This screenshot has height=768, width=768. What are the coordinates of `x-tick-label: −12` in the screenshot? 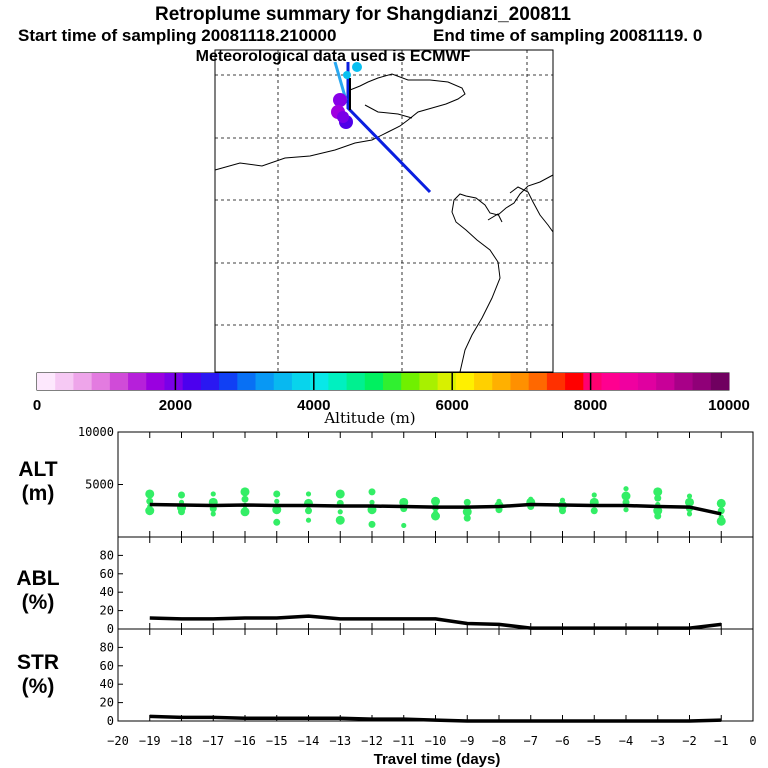 It's located at (372, 741).